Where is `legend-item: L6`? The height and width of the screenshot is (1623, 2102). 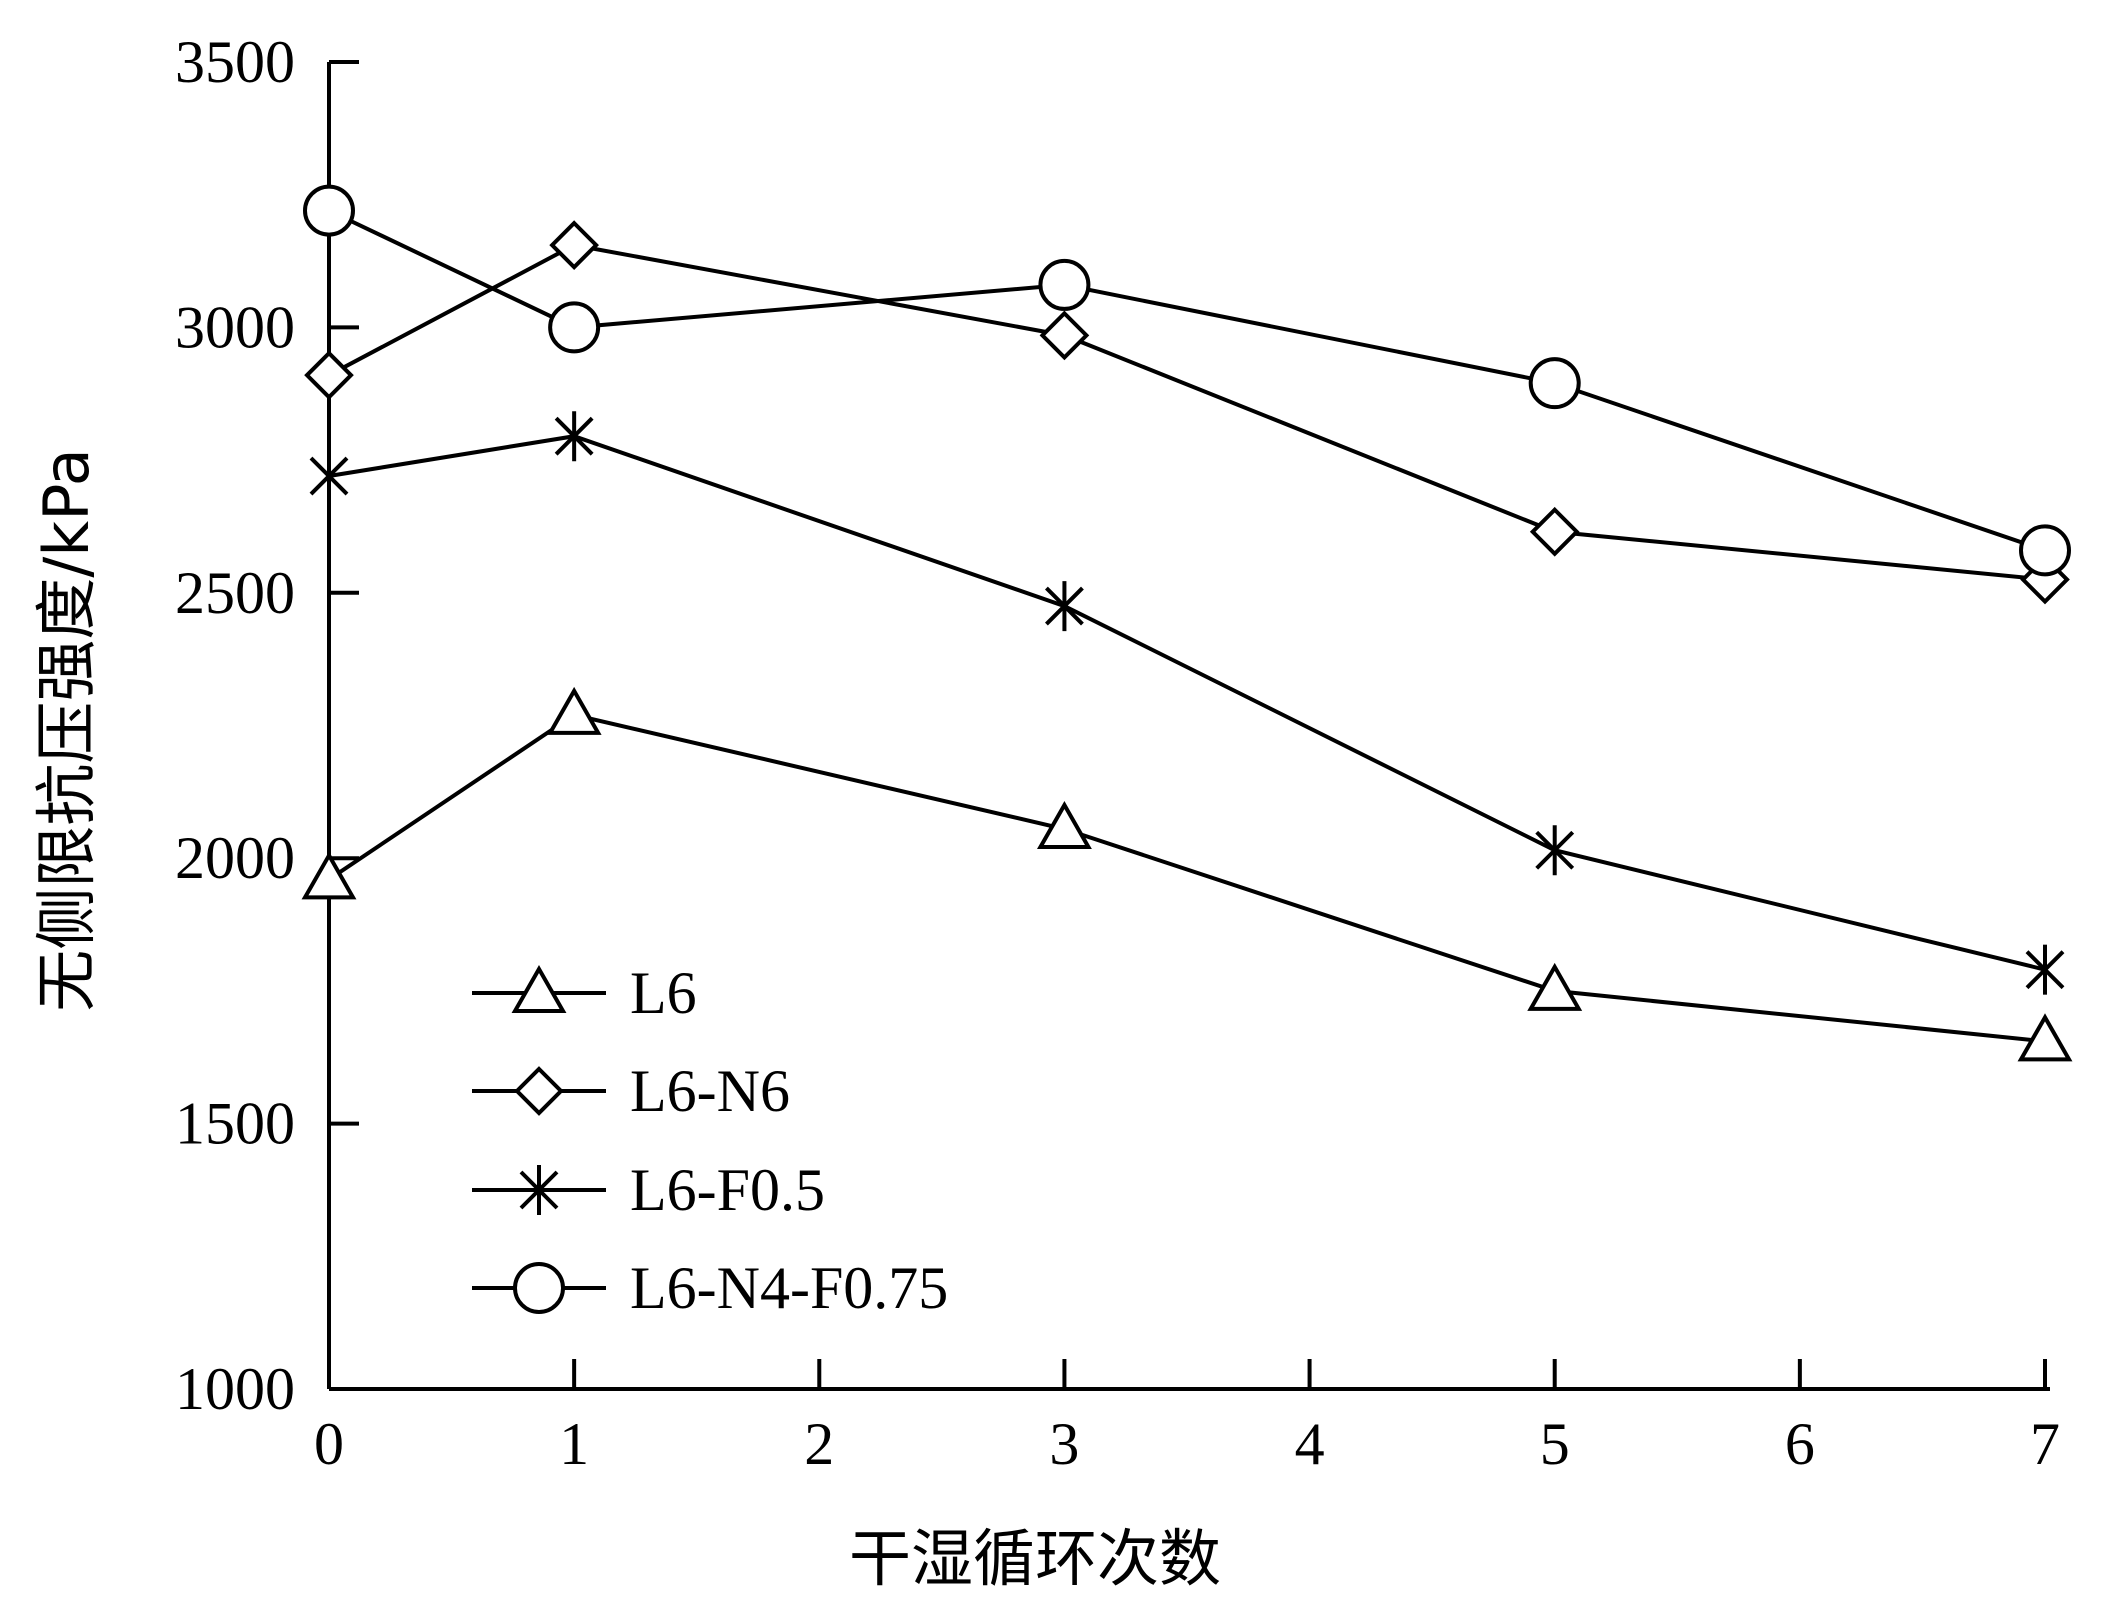
legend-item: L6 is located at coordinates (584, 993).